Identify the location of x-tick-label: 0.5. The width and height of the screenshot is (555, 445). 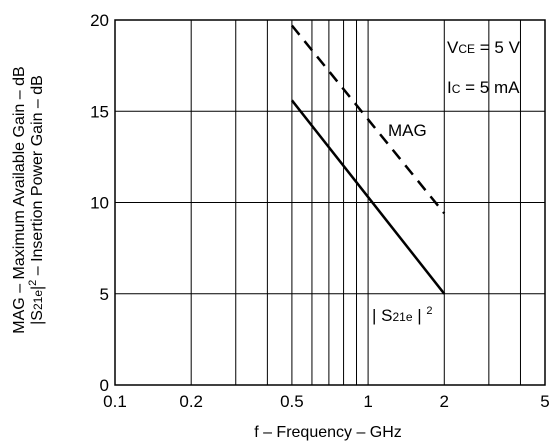
(292, 401).